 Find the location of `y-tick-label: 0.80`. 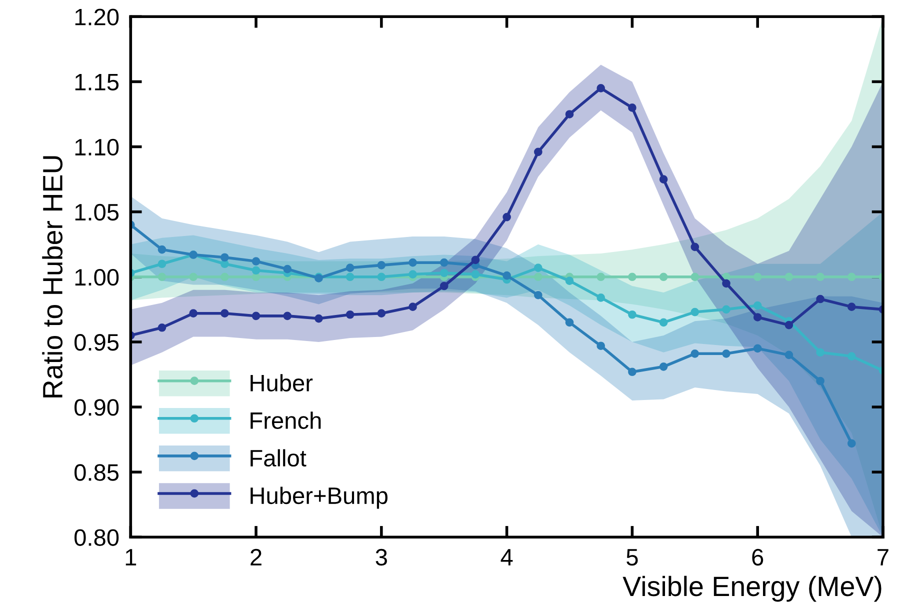

y-tick-label: 0.80 is located at coordinates (96, 537).